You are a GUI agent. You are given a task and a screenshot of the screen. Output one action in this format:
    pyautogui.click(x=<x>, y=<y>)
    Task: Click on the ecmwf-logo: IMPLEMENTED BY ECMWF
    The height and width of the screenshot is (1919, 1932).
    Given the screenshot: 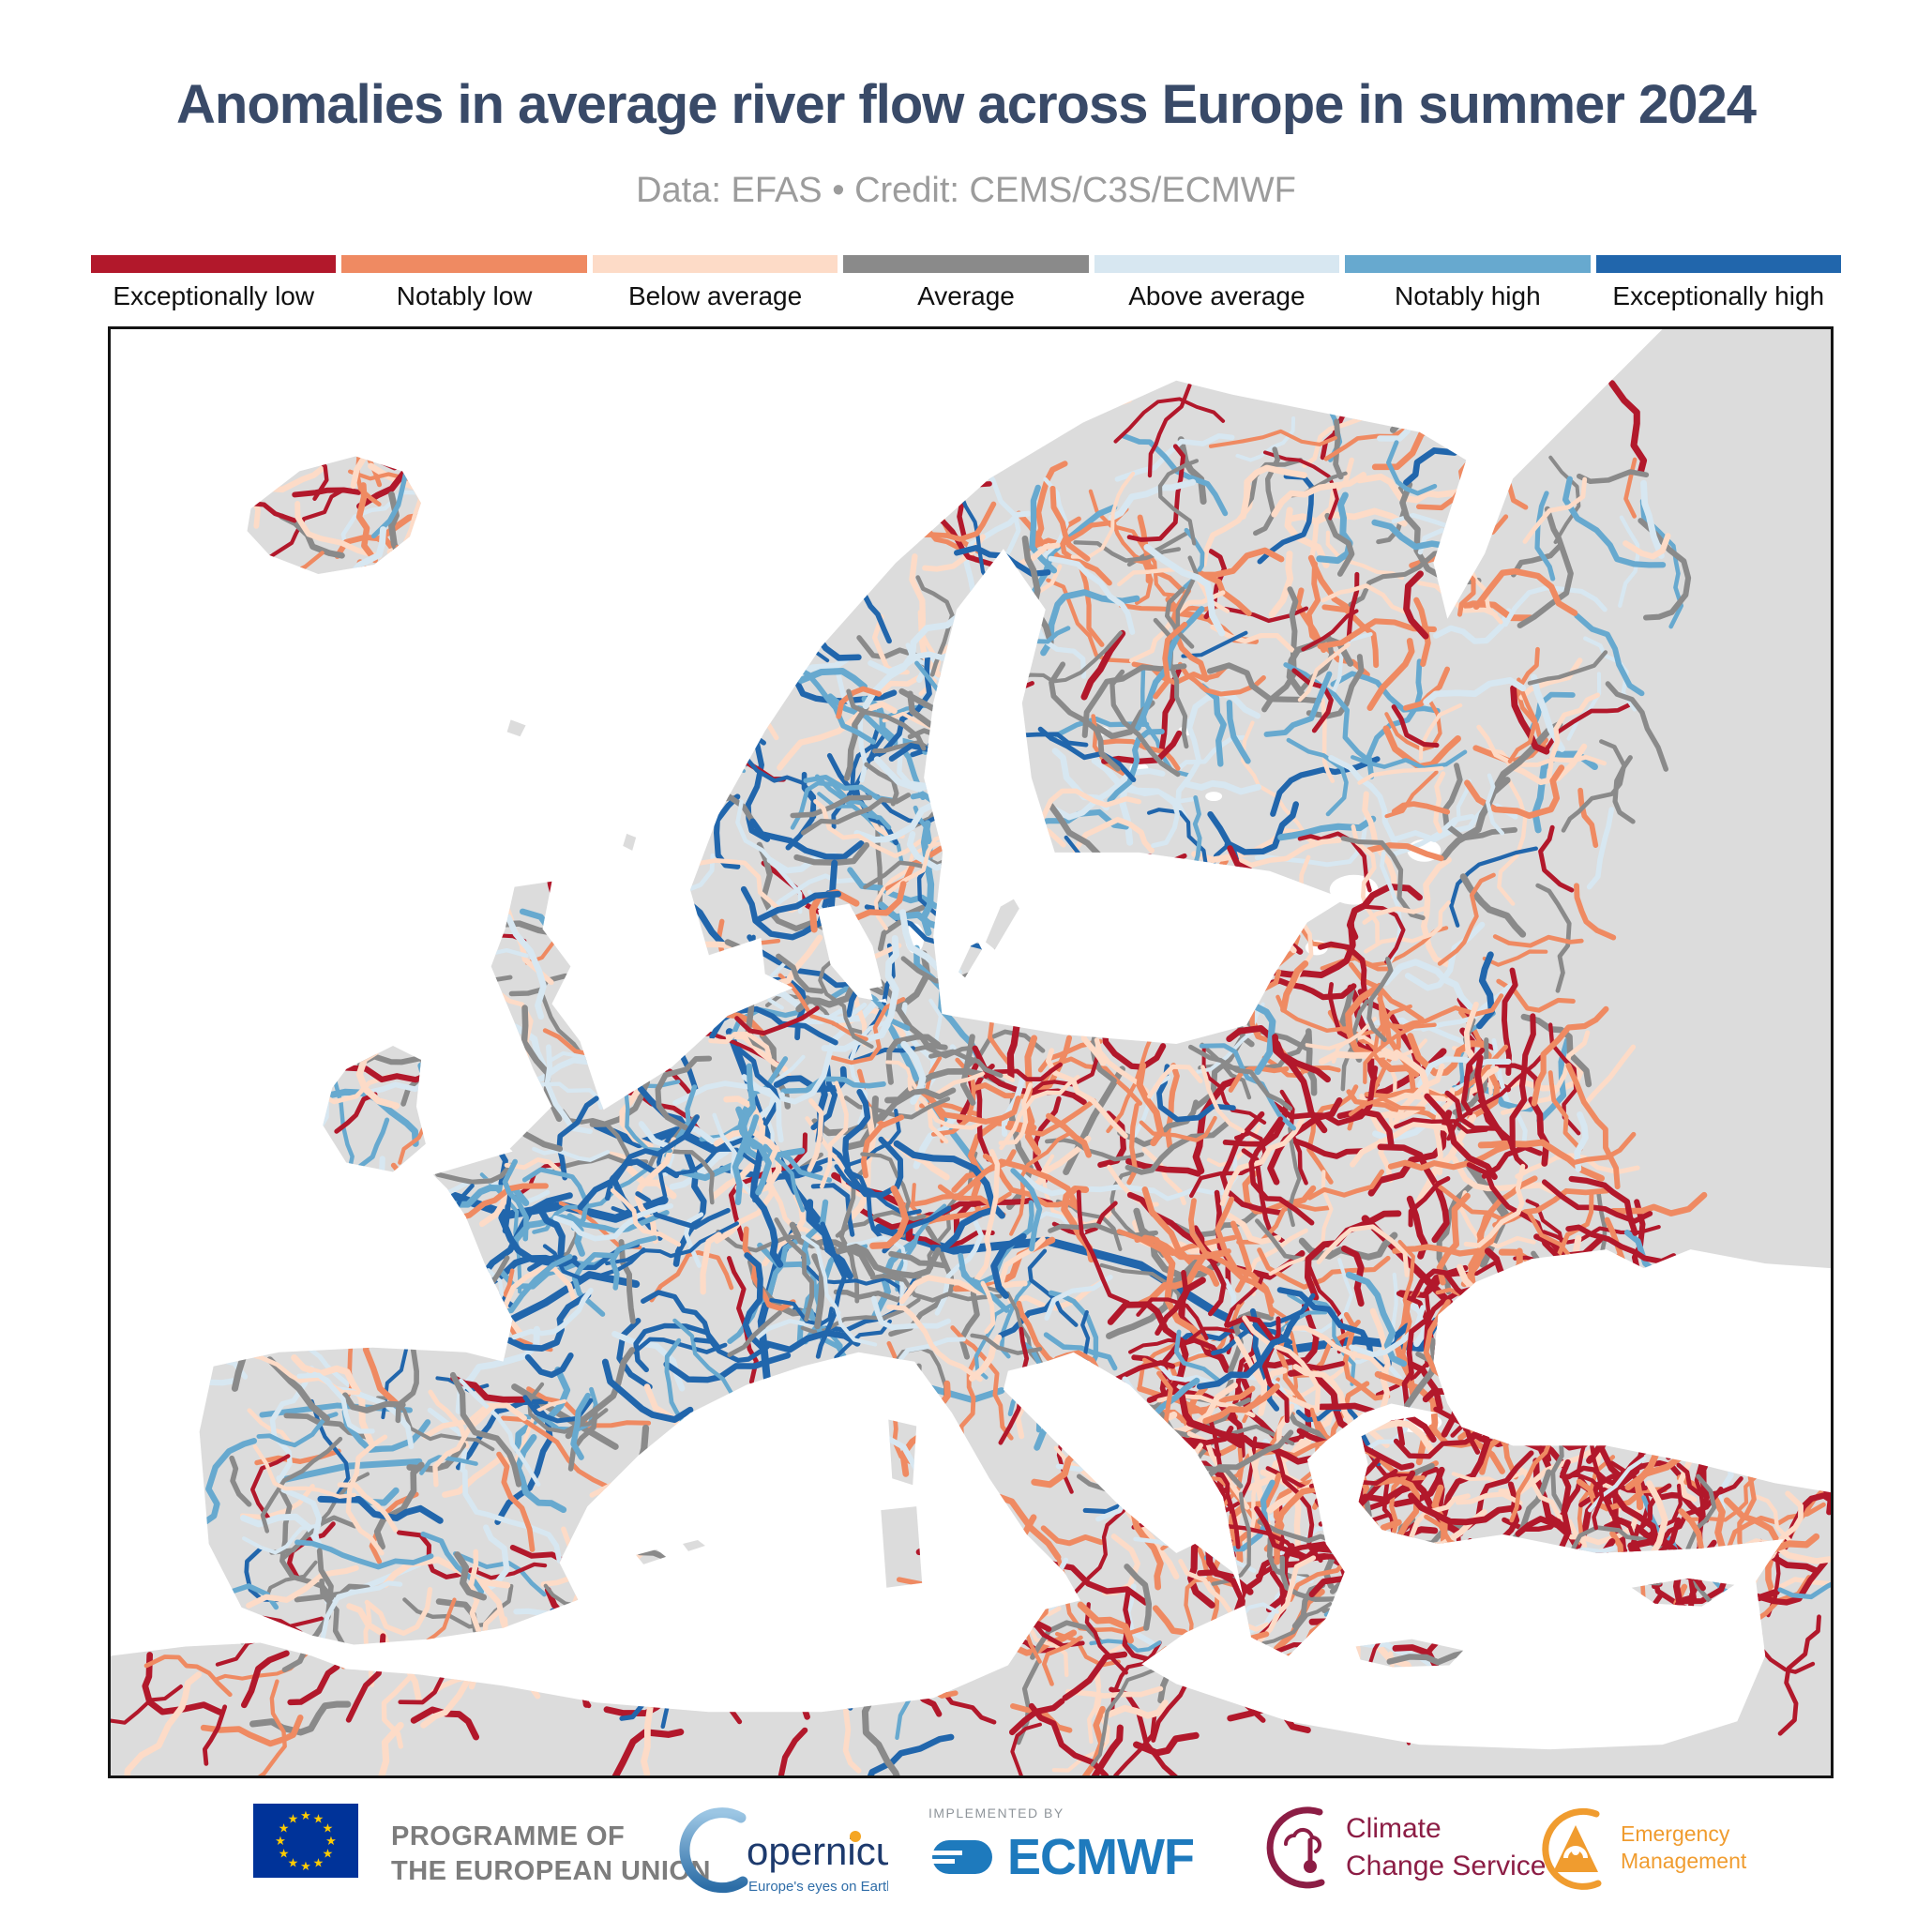 What is the action you would take?
    pyautogui.click(x=1078, y=1852)
    